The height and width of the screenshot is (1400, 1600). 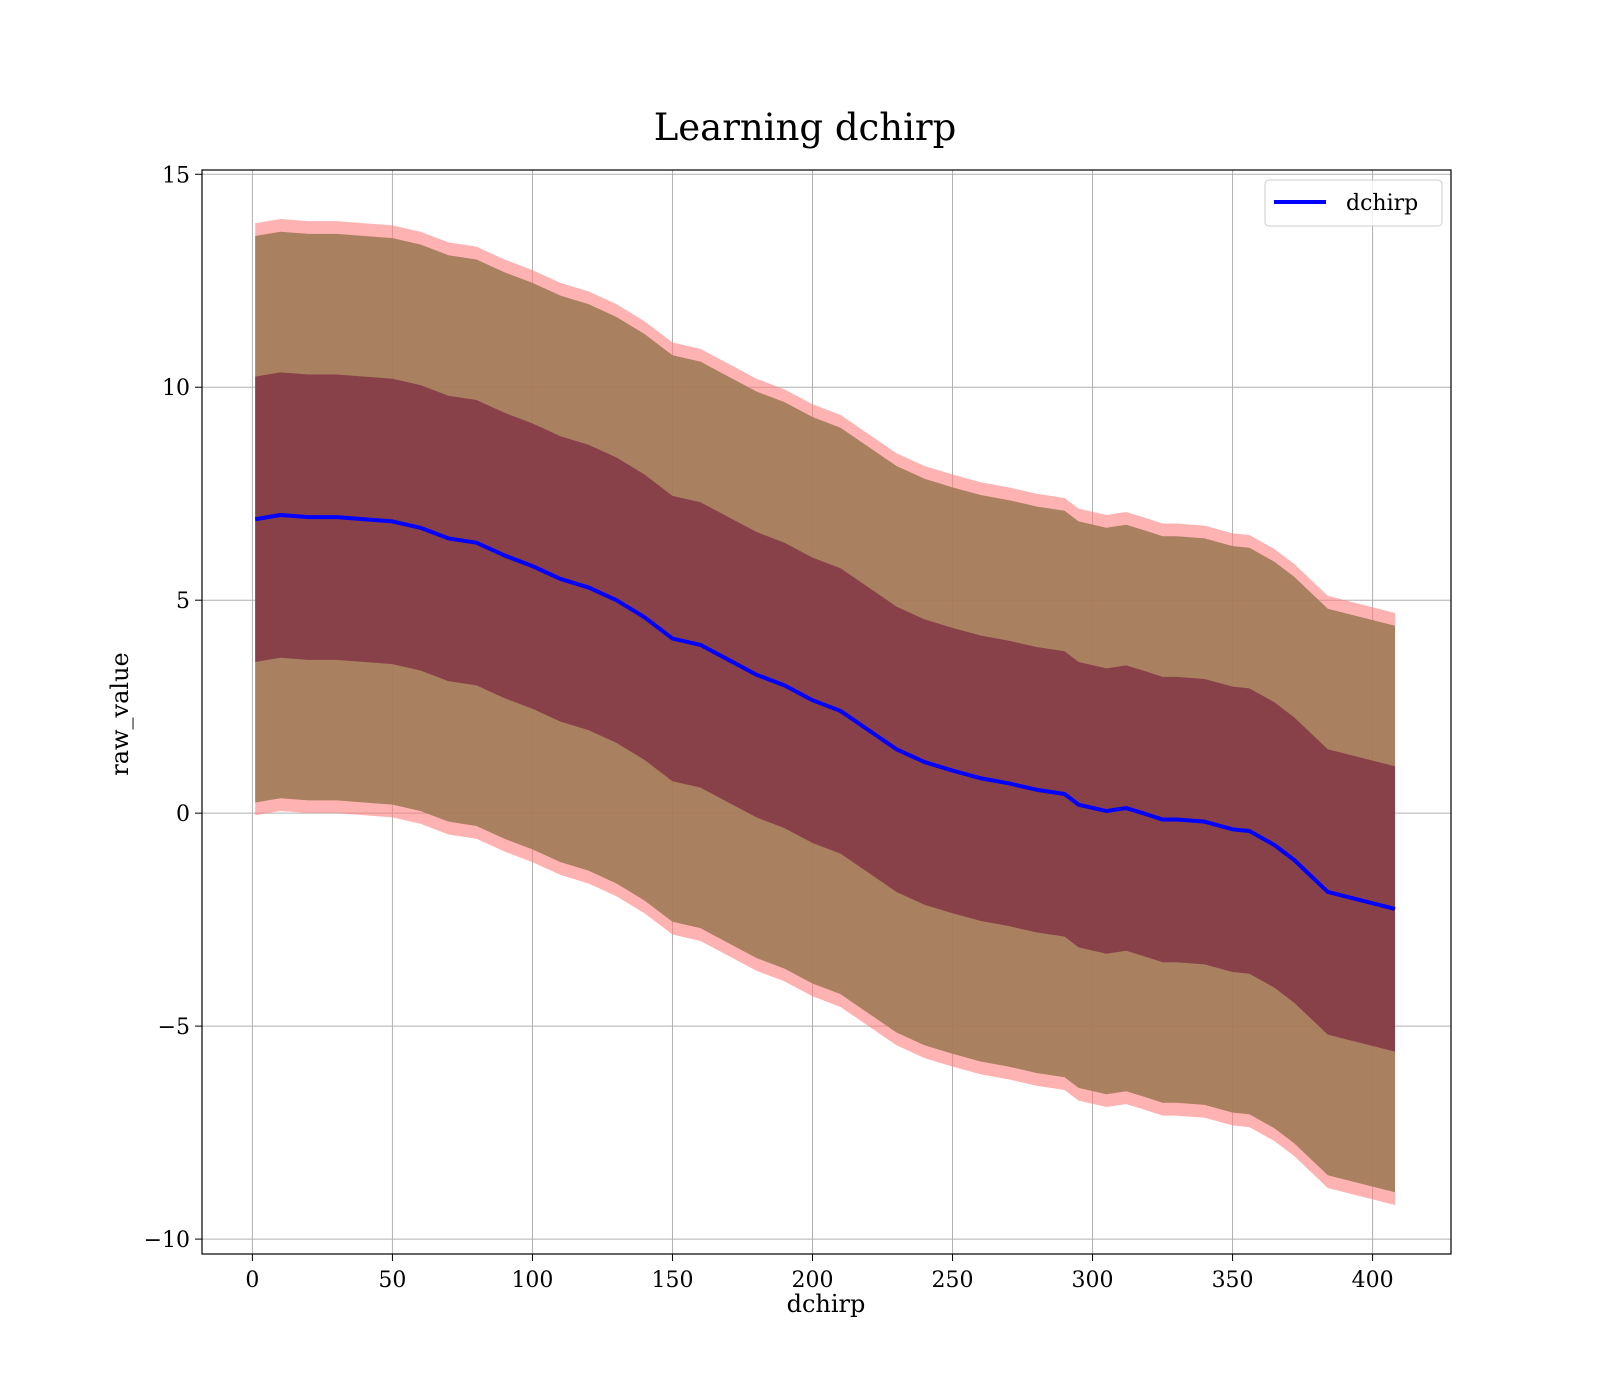 What do you see at coordinates (174, 1027) in the screenshot?
I see `y-tick-label: −5` at bounding box center [174, 1027].